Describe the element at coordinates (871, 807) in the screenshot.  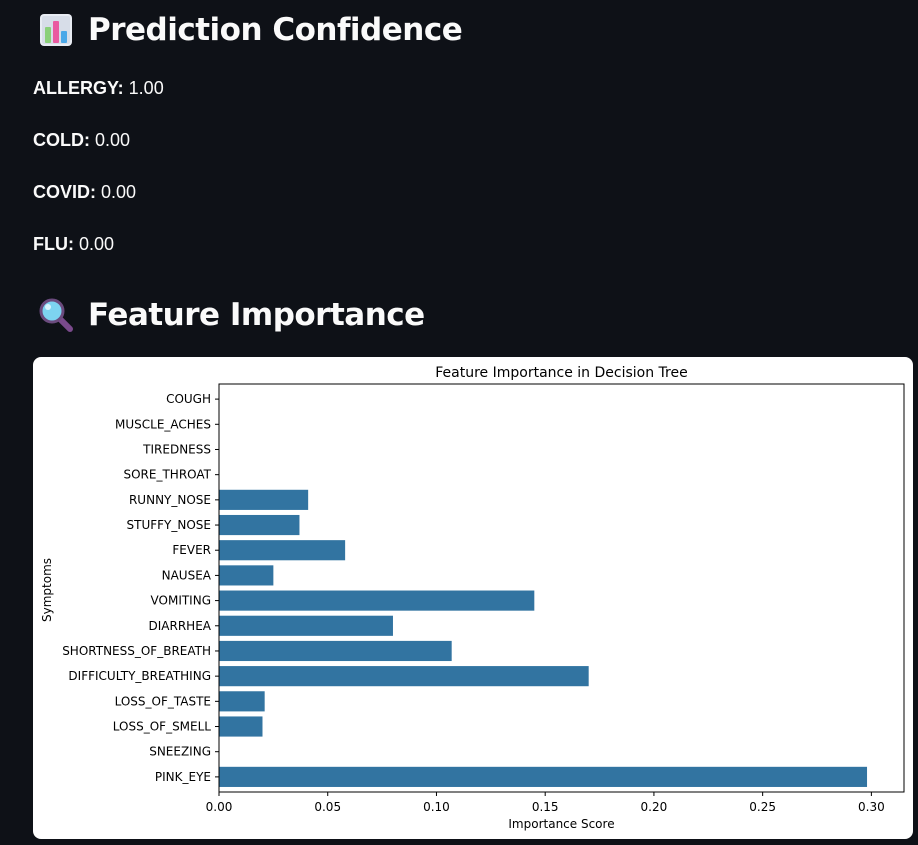
I see `x-tick-label: 0.30` at that location.